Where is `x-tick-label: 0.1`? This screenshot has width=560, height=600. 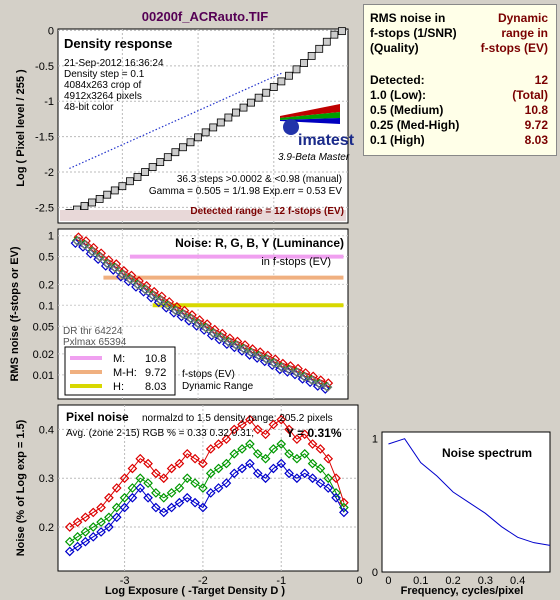
x-tick-label: 0.1 is located at coordinates (420, 581).